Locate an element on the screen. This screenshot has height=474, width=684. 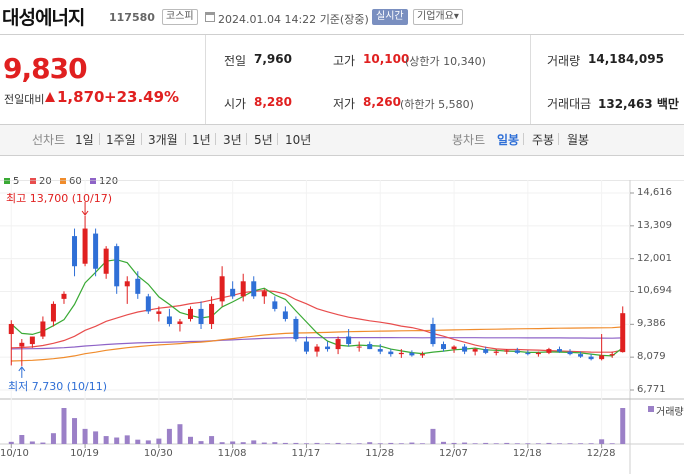
y-tick-label: 9,386 is located at coordinates (651, 324).